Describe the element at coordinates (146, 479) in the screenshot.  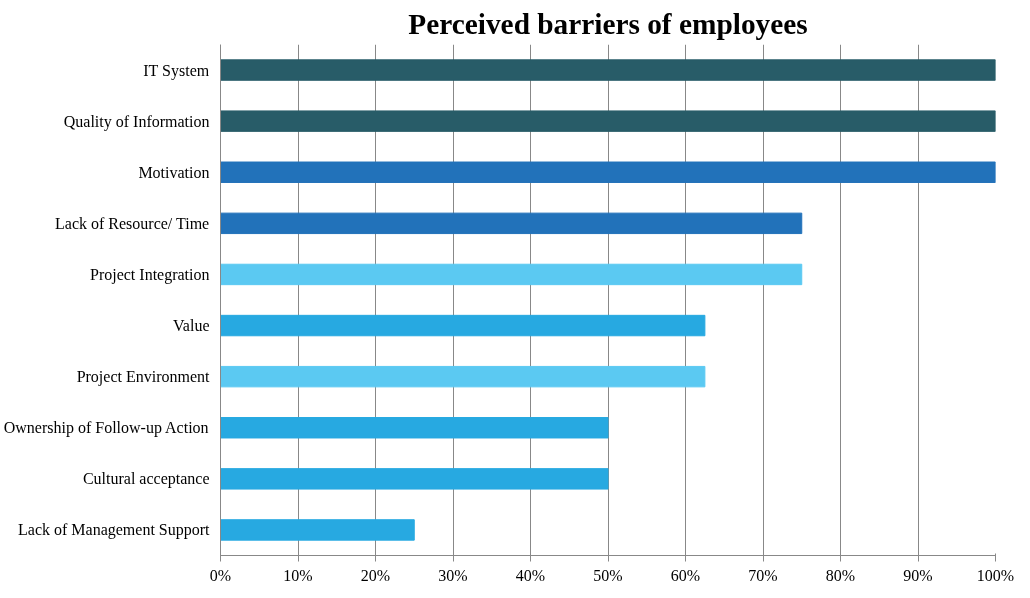
I see `y-tick-label: Cultural acceptance` at that location.